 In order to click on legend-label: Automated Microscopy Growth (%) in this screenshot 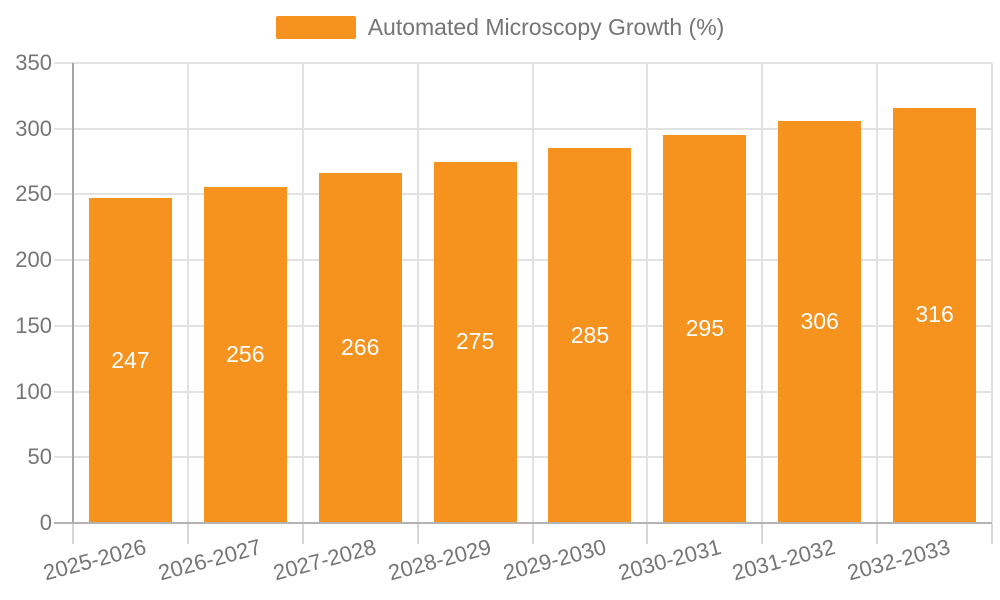, I will do `click(546, 27)`.